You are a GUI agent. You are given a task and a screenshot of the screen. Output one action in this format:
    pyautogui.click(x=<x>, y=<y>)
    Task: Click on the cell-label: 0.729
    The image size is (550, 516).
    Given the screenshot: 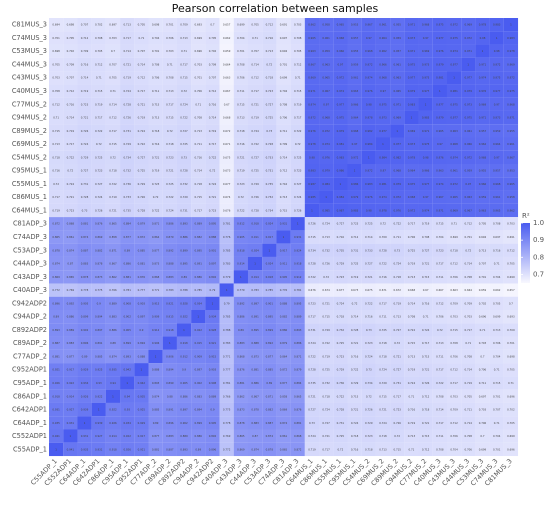 What is the action you would take?
    pyautogui.click(x=341, y=370)
    